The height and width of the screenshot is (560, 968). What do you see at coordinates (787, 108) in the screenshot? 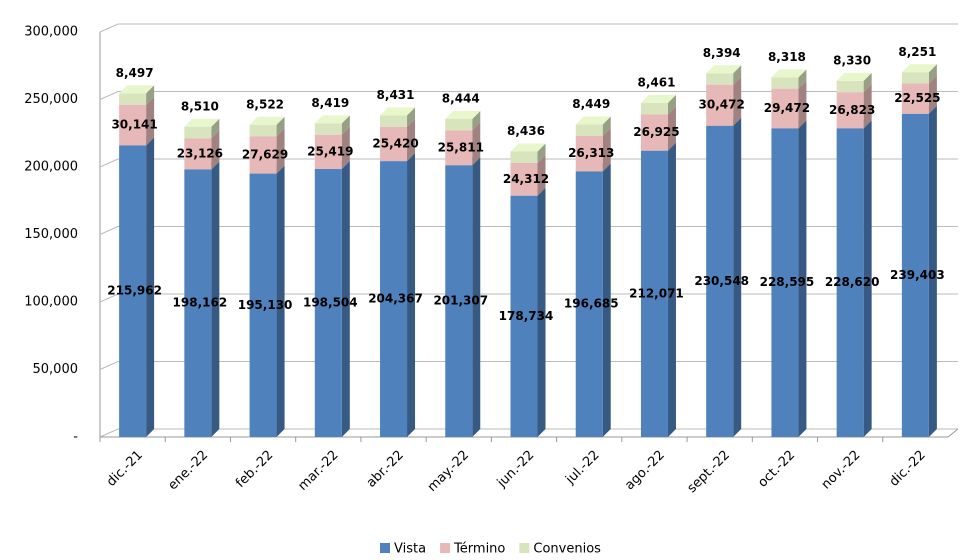
I see `value-label: 29,472` at bounding box center [787, 108].